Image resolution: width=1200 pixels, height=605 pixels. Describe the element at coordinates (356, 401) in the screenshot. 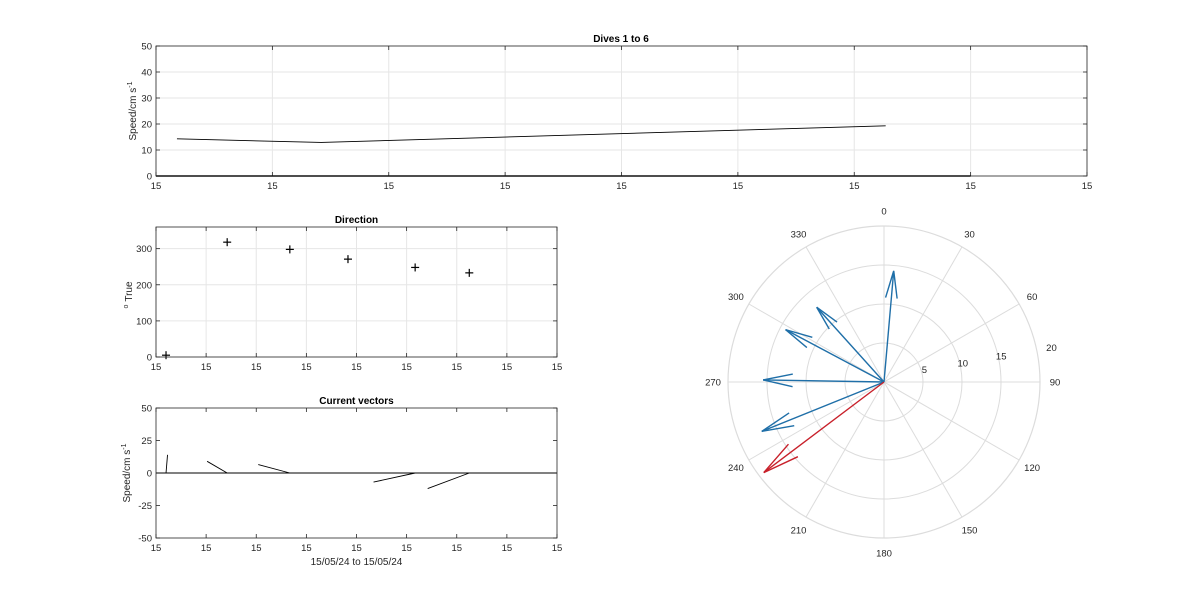

I see `current-vectors-title: Current vectors` at that location.